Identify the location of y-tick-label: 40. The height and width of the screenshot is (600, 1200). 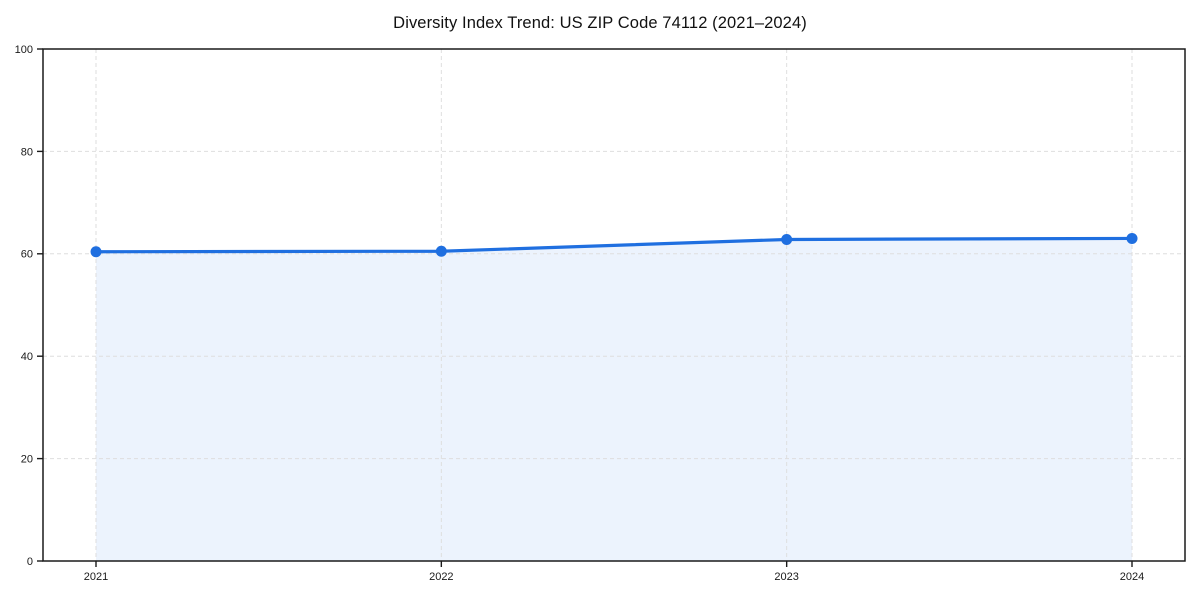
(27, 357).